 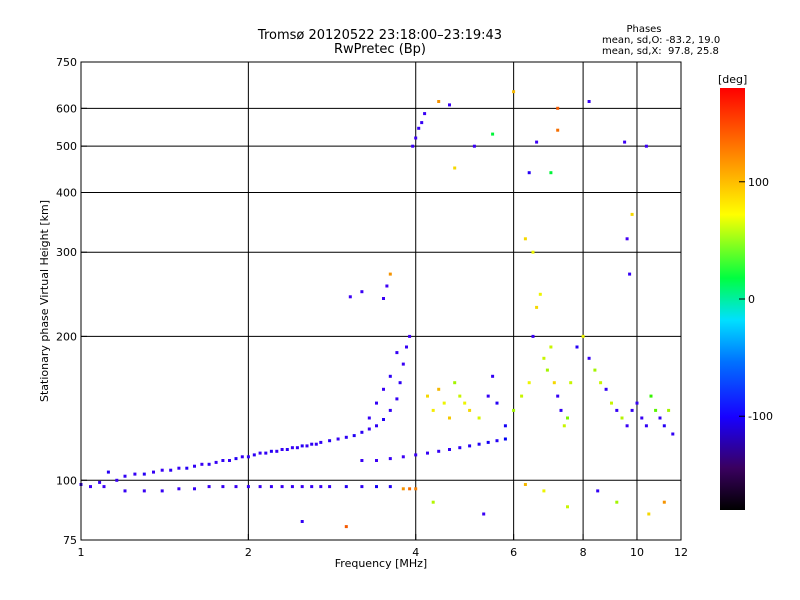 What do you see at coordinates (661, 40) in the screenshot?
I see `phase-stats-o: mean, sd,O: -83.2, 19.0` at bounding box center [661, 40].